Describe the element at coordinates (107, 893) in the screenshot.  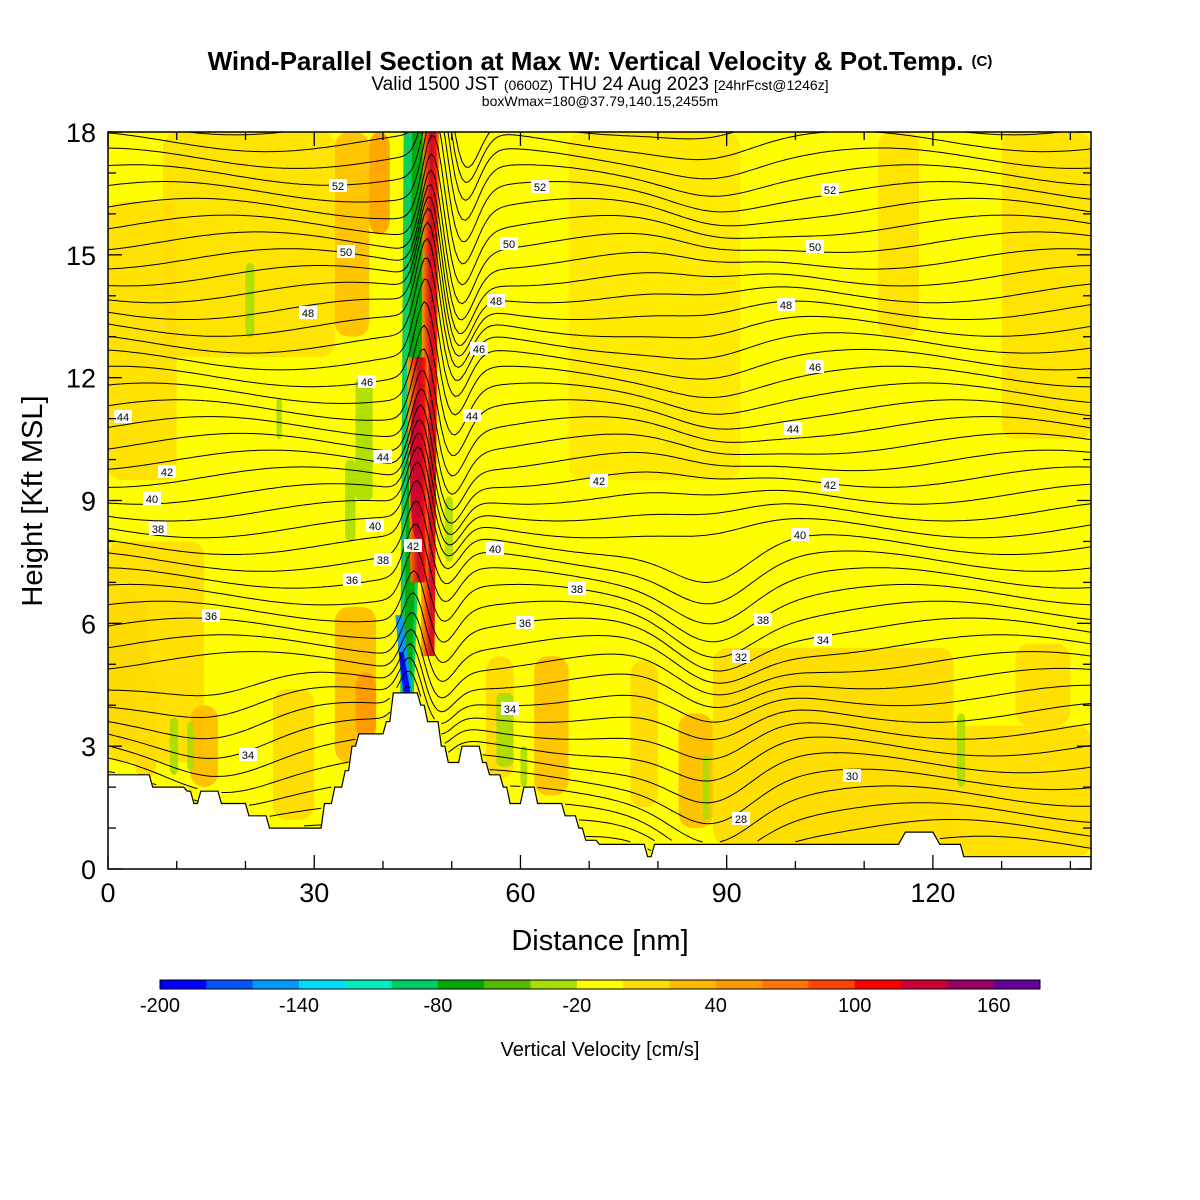
I see `x-tick-label: 0` at that location.